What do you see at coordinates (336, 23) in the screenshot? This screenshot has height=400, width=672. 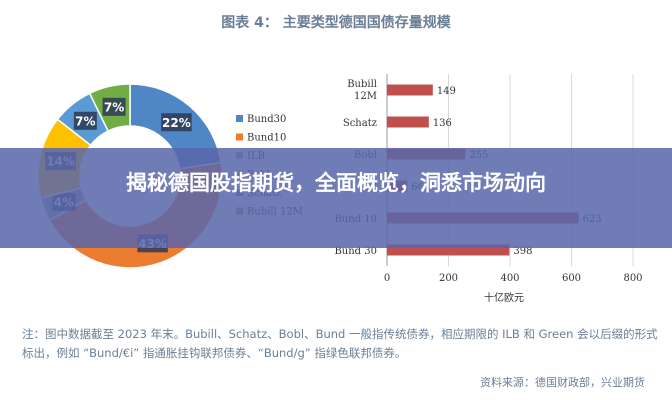 I see `chart-title: 图表 4： 主要类型德国国债存量规模` at bounding box center [336, 23].